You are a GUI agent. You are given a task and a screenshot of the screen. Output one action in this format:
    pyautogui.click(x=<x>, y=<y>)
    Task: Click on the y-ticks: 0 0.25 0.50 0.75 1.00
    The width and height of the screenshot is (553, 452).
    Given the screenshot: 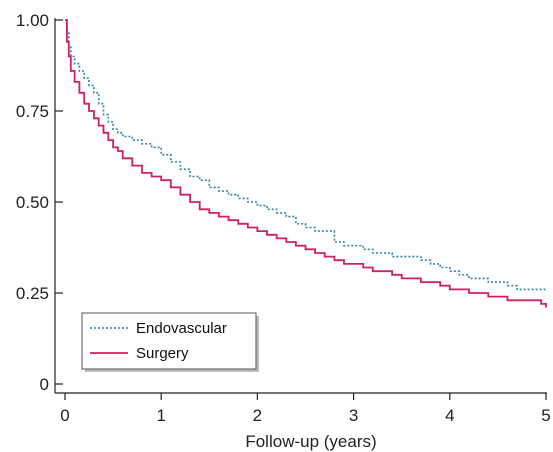 What is the action you would take?
    pyautogui.click(x=39, y=202)
    